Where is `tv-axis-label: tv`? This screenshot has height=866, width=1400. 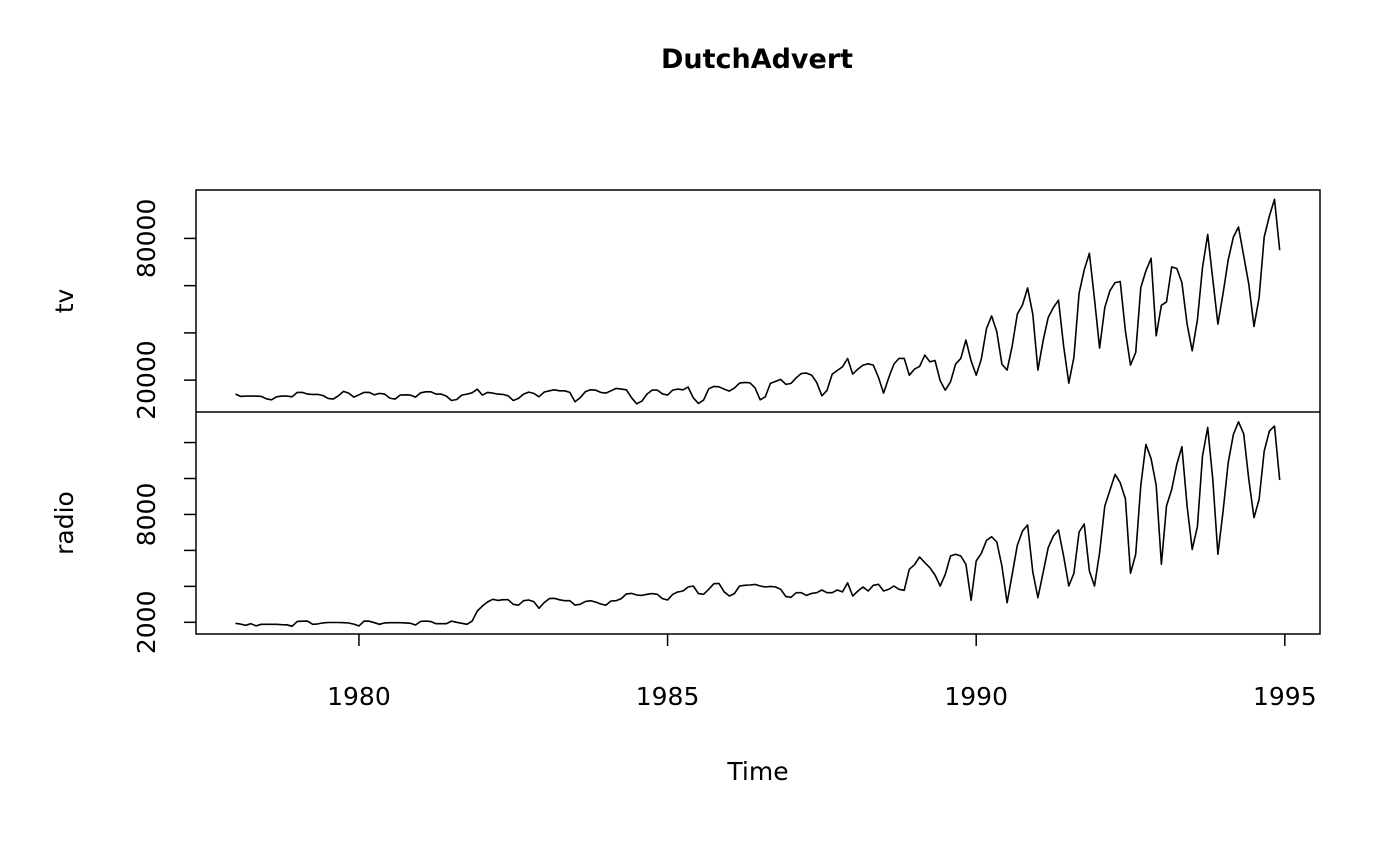
tv-axis-label: tv is located at coordinates (64, 301).